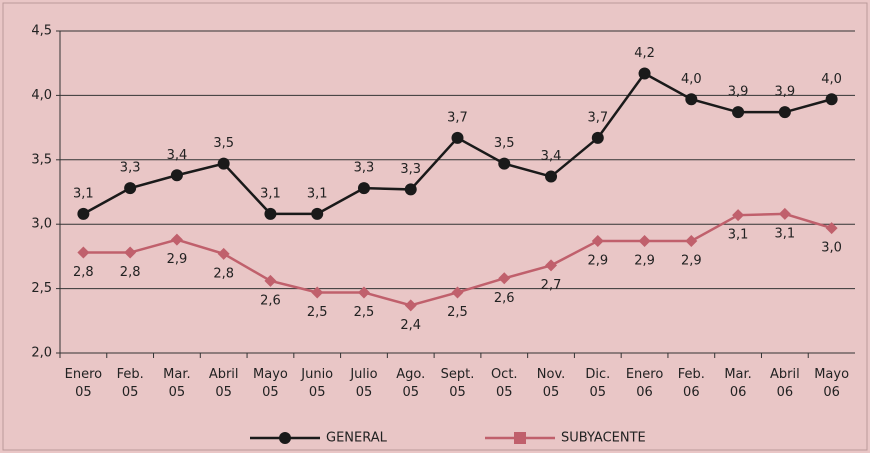 Image resolution: width=870 pixels, height=453 pixels. What do you see at coordinates (41, 288) in the screenshot?
I see `y-tick-label: 2,5` at bounding box center [41, 288].